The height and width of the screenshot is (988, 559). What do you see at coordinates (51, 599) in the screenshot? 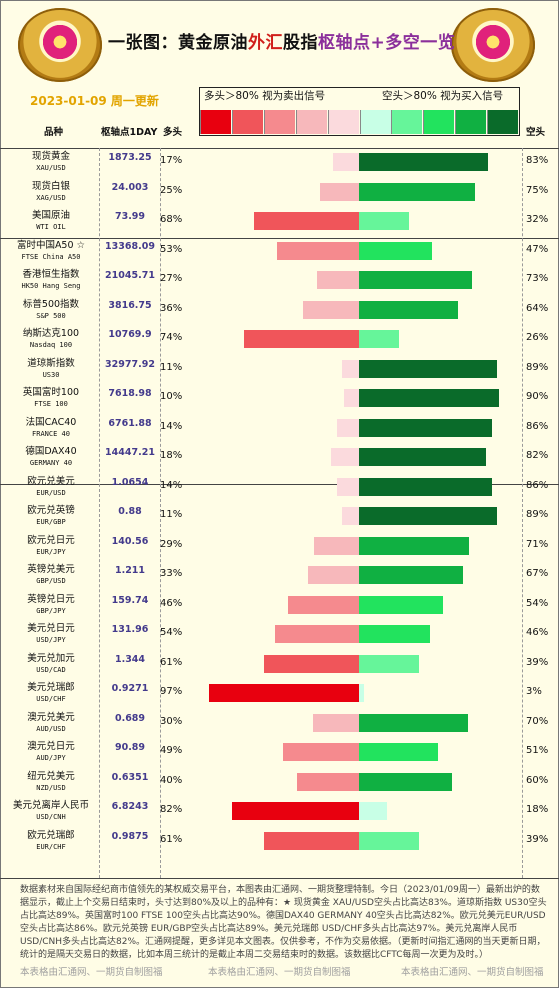
I see `instrument-name: 英镑兑日元` at bounding box center [51, 599].